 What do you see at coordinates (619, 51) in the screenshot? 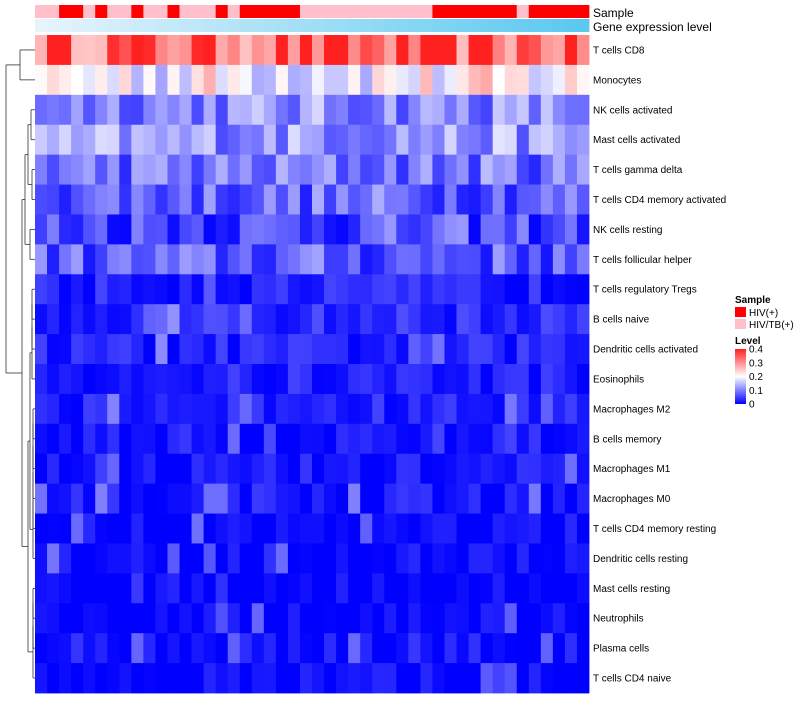
I see `row-label: T cells CD8` at bounding box center [619, 51].